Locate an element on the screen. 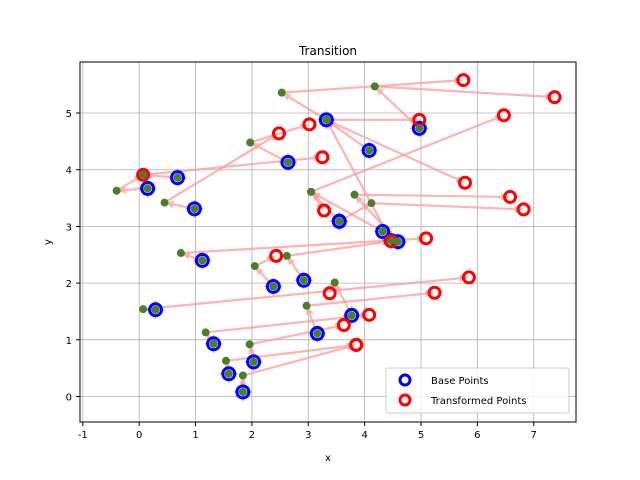 The width and height of the screenshot is (640, 480). x-tick-label: 2 is located at coordinates (252, 435).